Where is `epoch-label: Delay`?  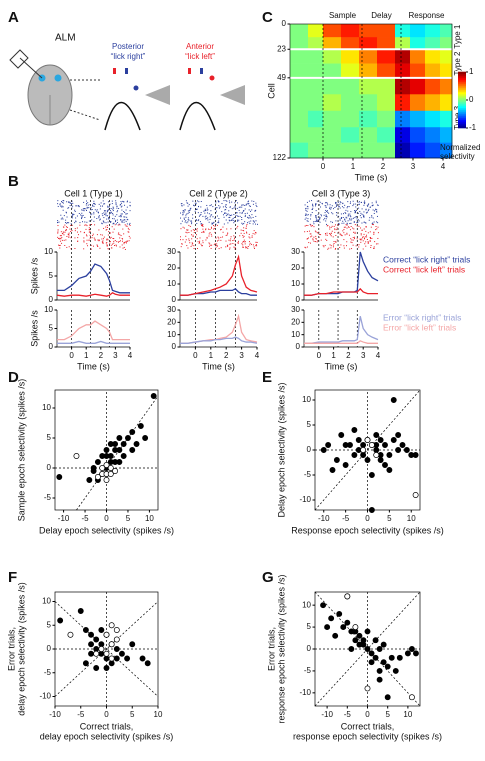 epoch-label: Delay is located at coordinates (381, 15).